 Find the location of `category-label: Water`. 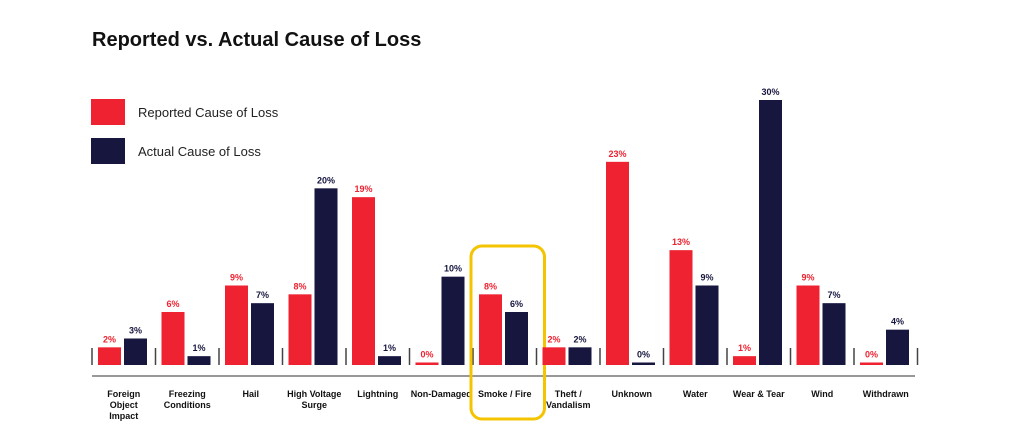

category-label: Water is located at coordinates (695, 394).